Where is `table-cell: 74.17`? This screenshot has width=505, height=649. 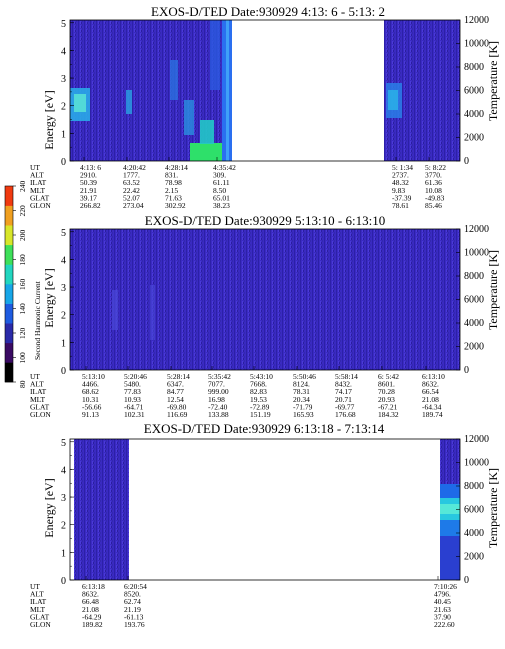
table-cell: 74.17 is located at coordinates (343, 391).